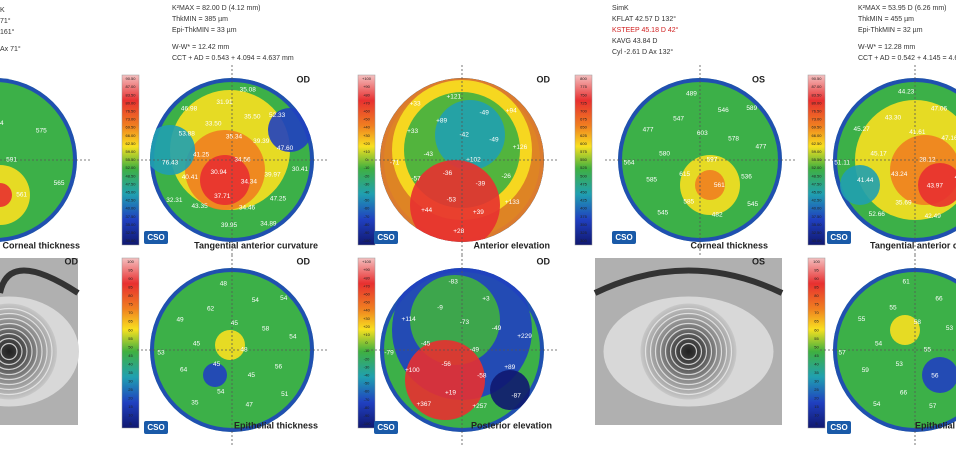 This screenshot has width=956, height=473. I want to click on map-value: 45.17, so click(878, 153).